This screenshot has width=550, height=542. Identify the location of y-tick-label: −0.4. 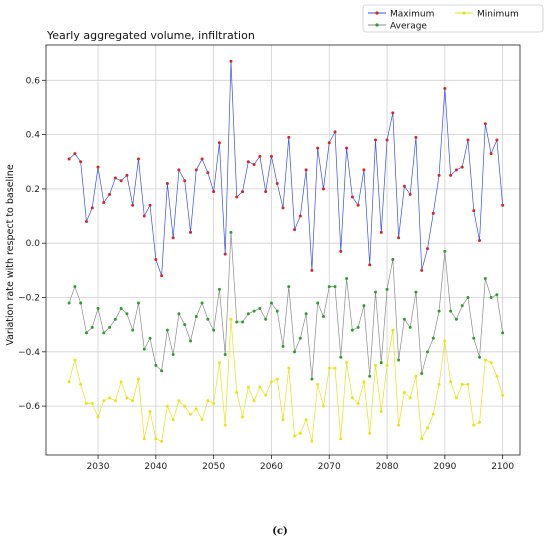
(29, 353).